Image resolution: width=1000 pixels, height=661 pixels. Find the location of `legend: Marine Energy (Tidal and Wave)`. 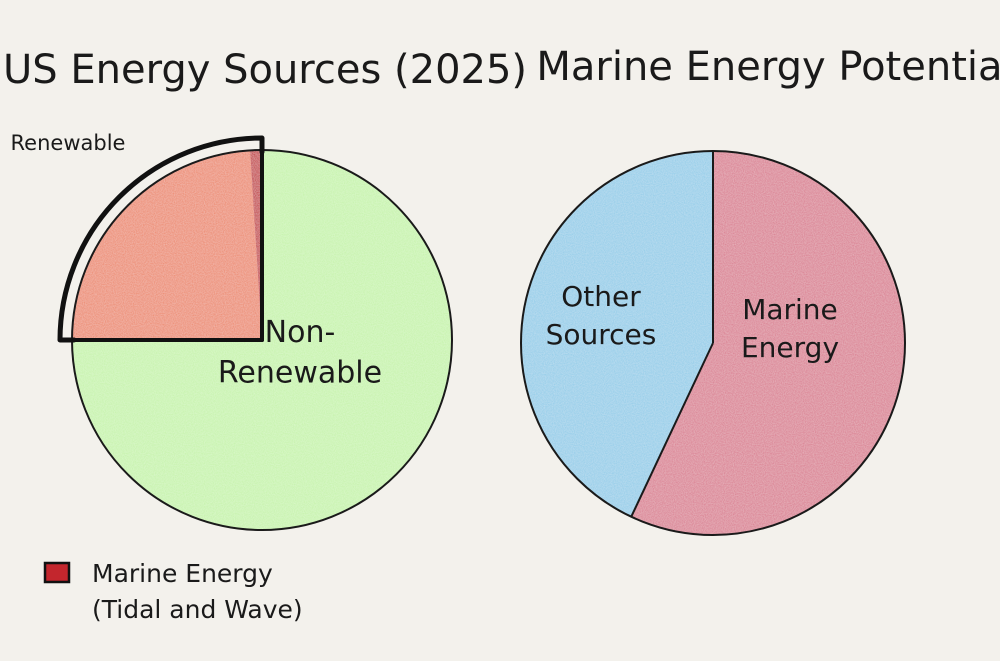

legend: Marine Energy (Tidal and Wave) is located at coordinates (173, 591).